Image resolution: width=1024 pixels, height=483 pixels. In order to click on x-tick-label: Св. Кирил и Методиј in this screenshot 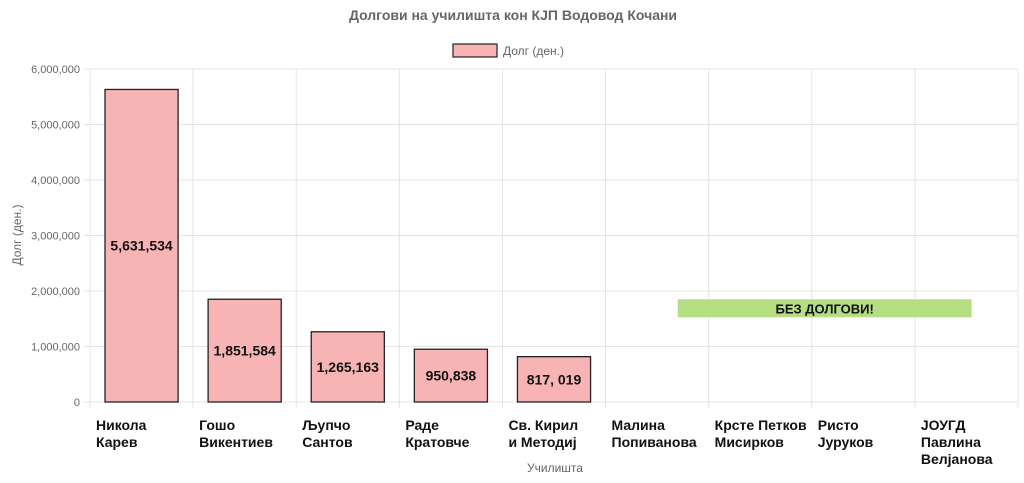, I will do `click(543, 433)`.